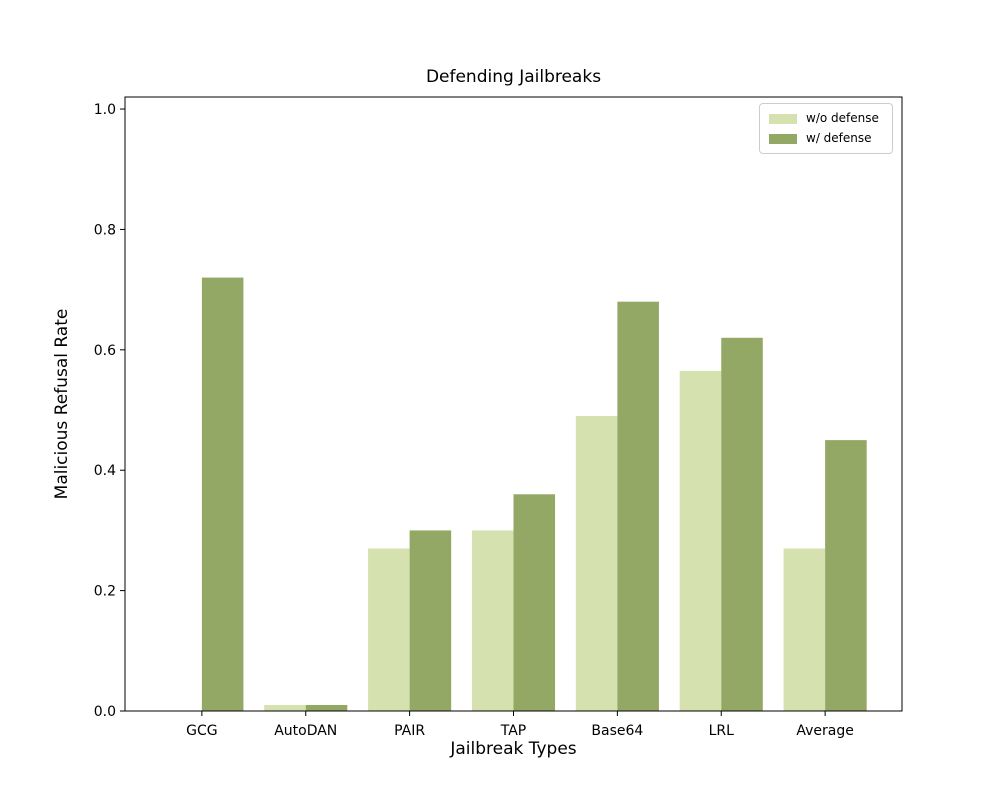 The image size is (1000, 800). I want to click on bar-lrl-w-defense, so click(742, 524).